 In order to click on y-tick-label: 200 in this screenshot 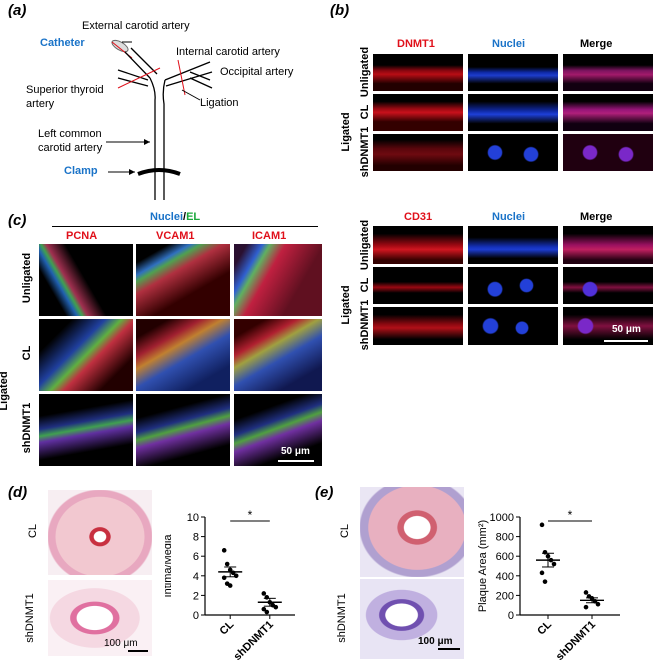, I will do `click(505, 596)`.